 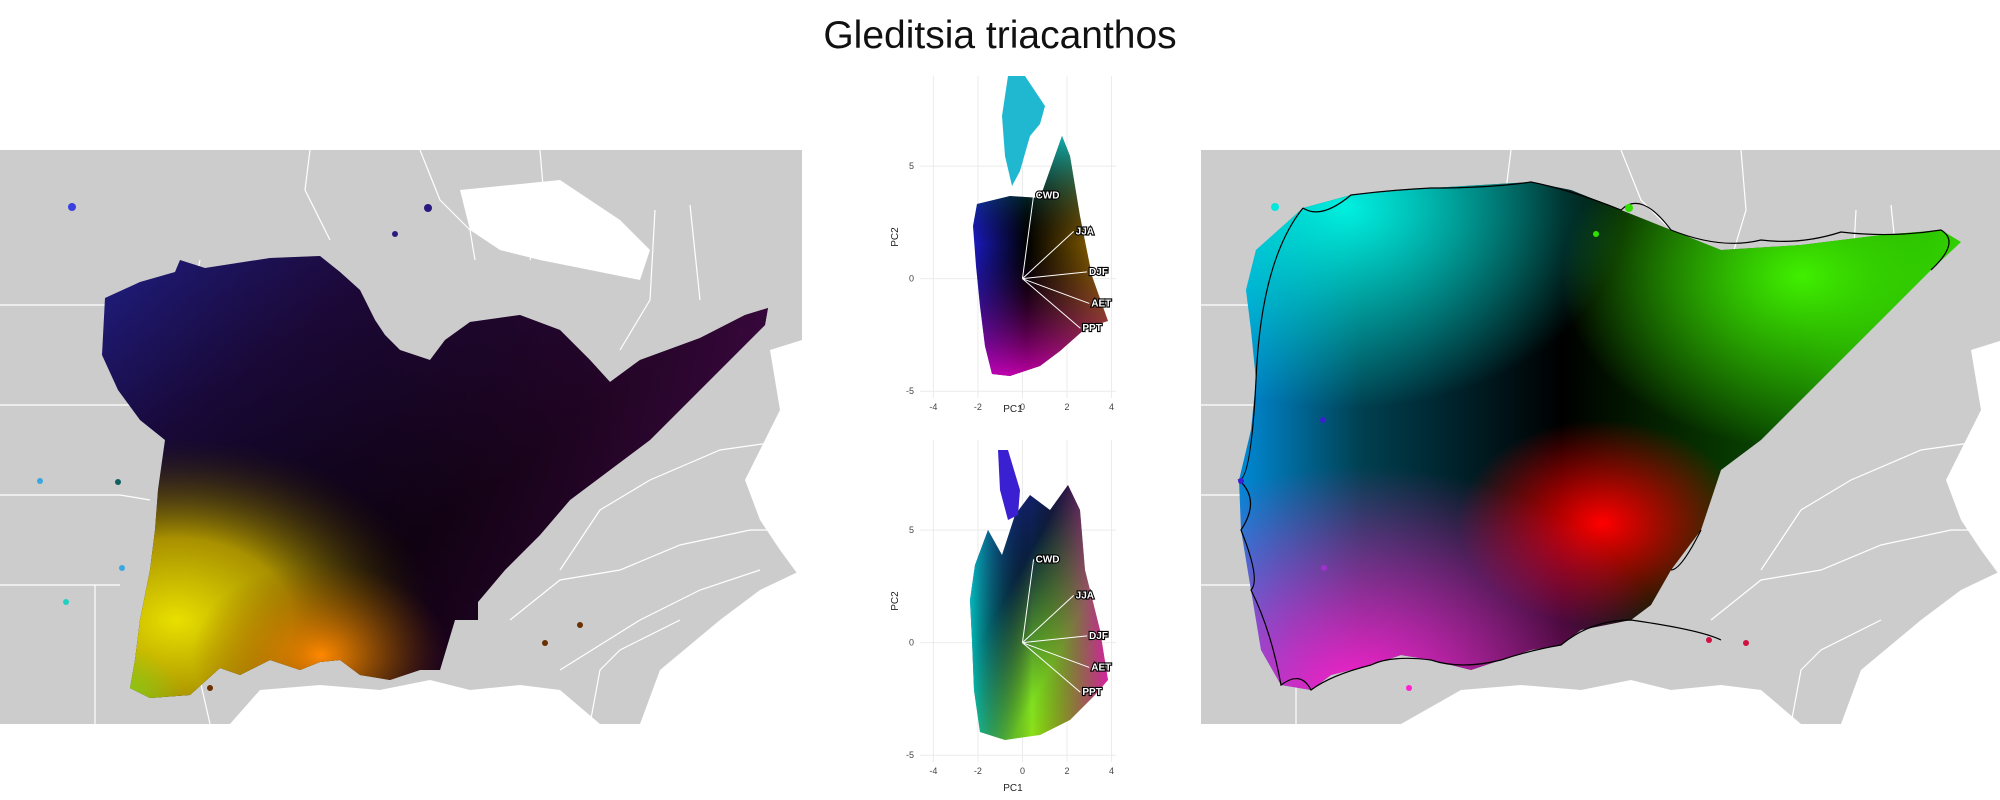 I want to click on page-title: Gleditsia triacanthos, so click(x=1000, y=35).